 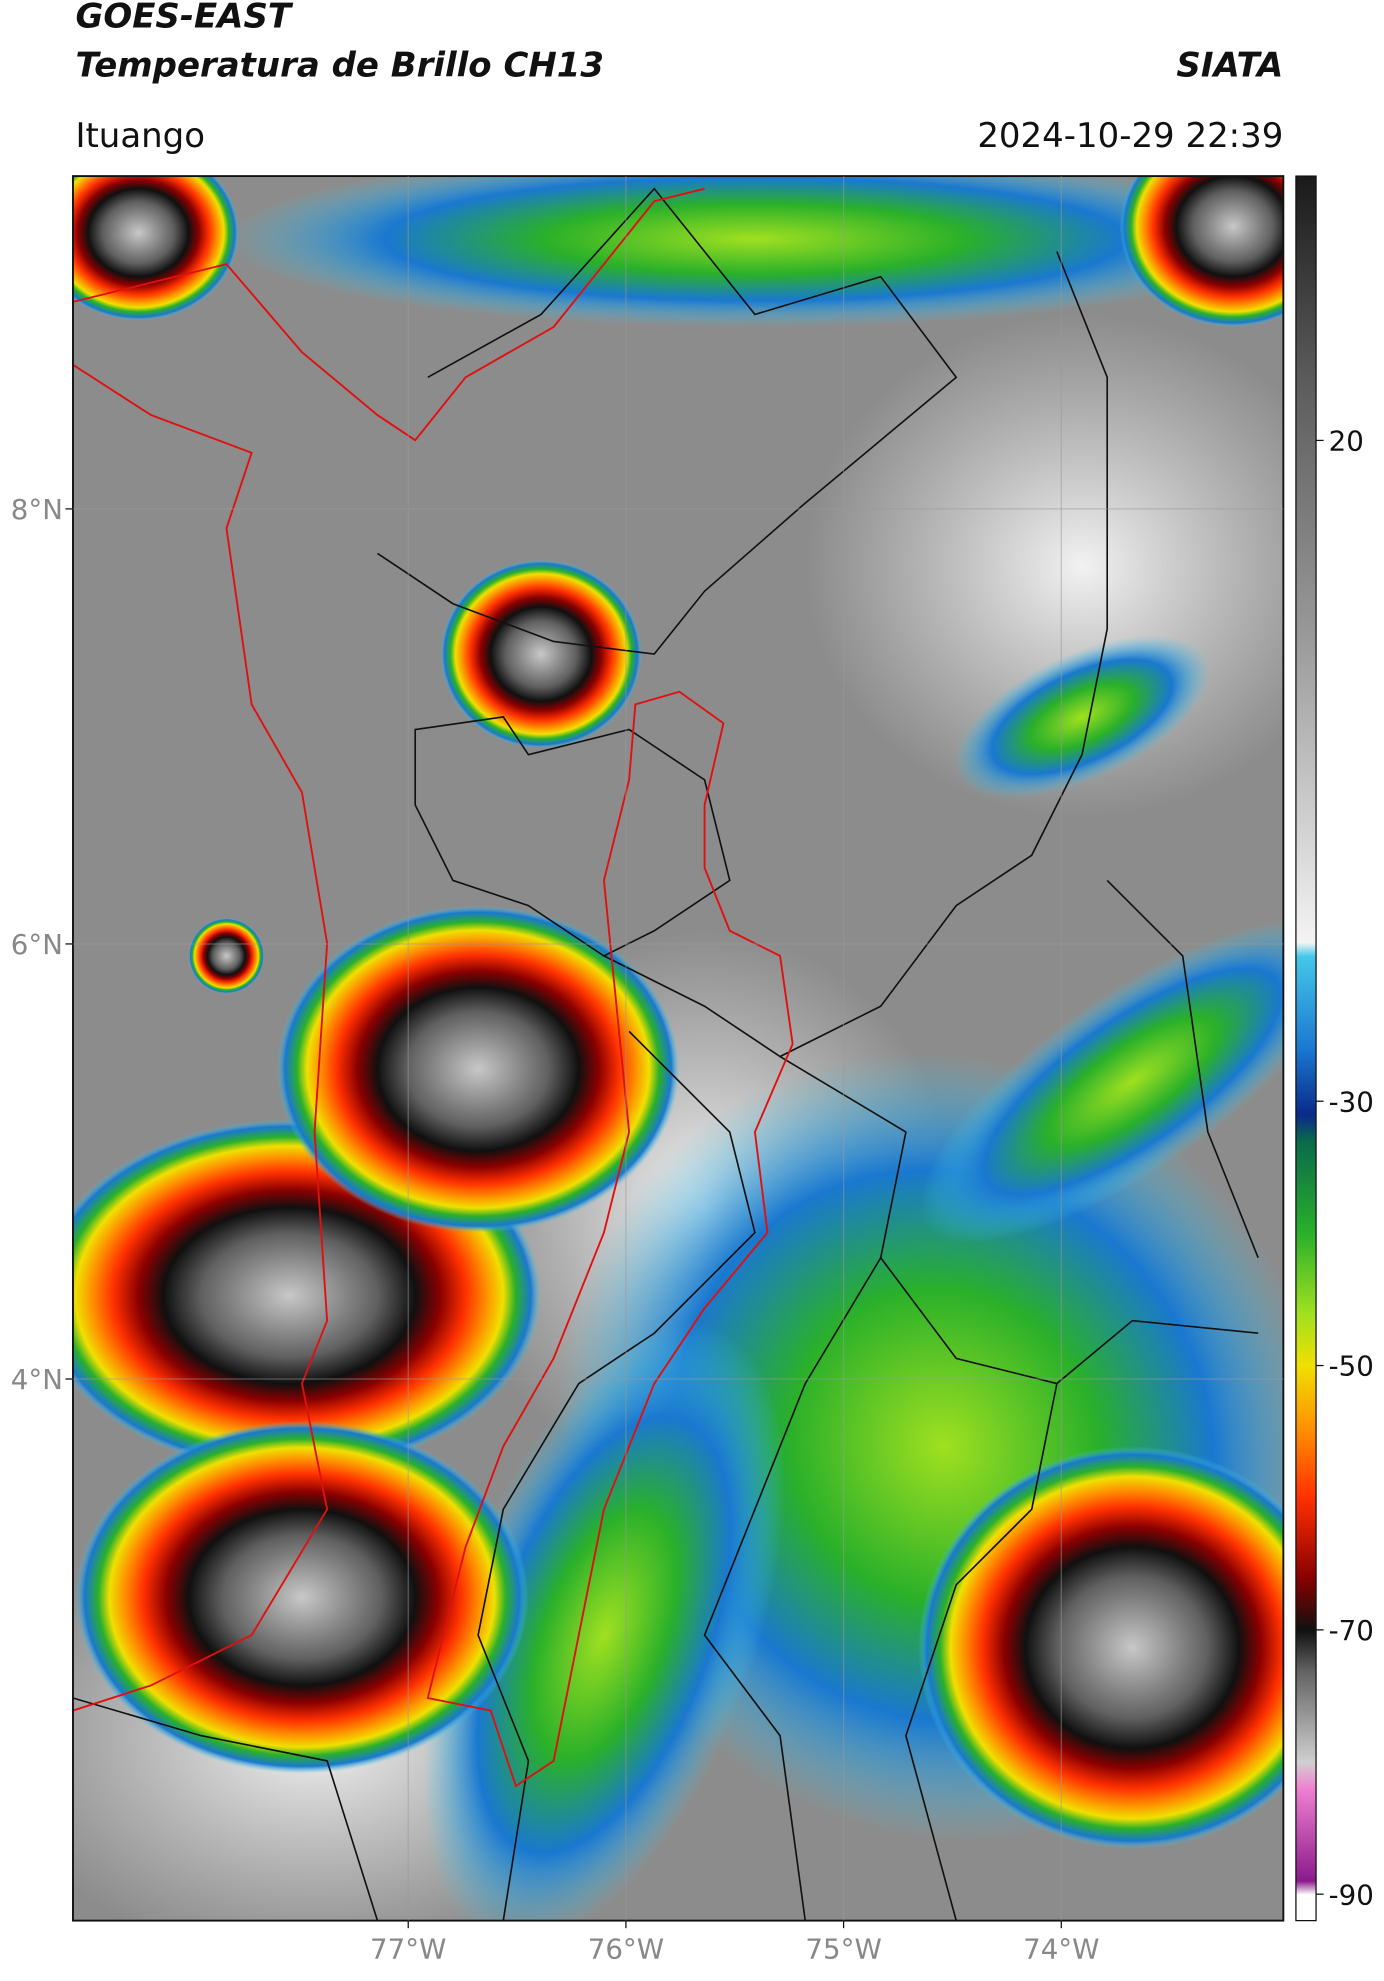 What do you see at coordinates (1351, 1101) in the screenshot?
I see `colorbar-tick-label: -30` at bounding box center [1351, 1101].